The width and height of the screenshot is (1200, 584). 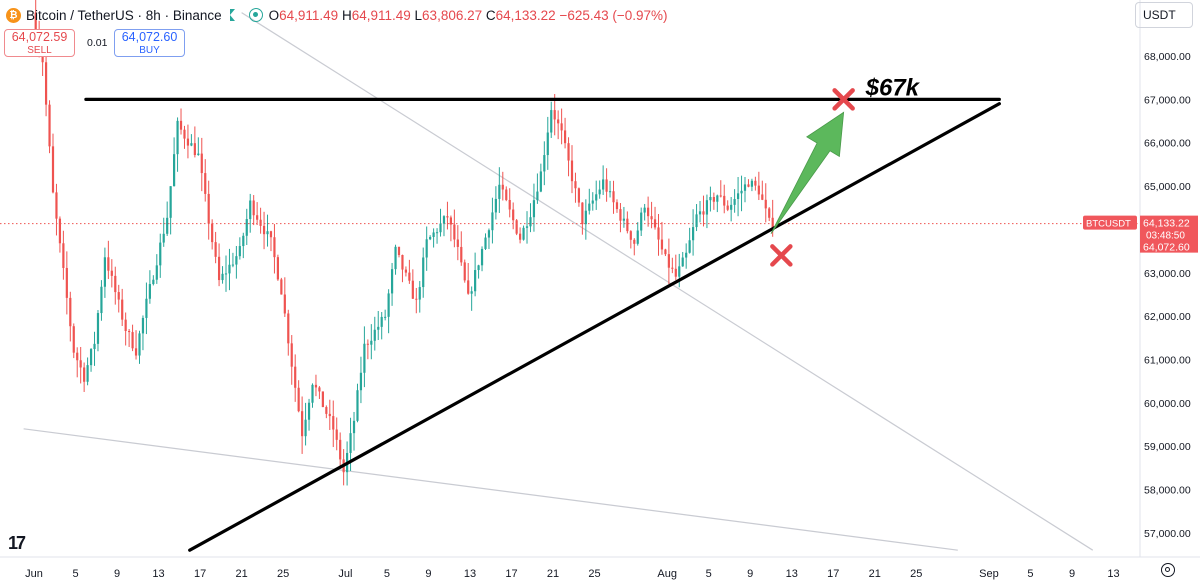 I want to click on buy-button: 64,072.60 BUY, so click(x=149, y=43).